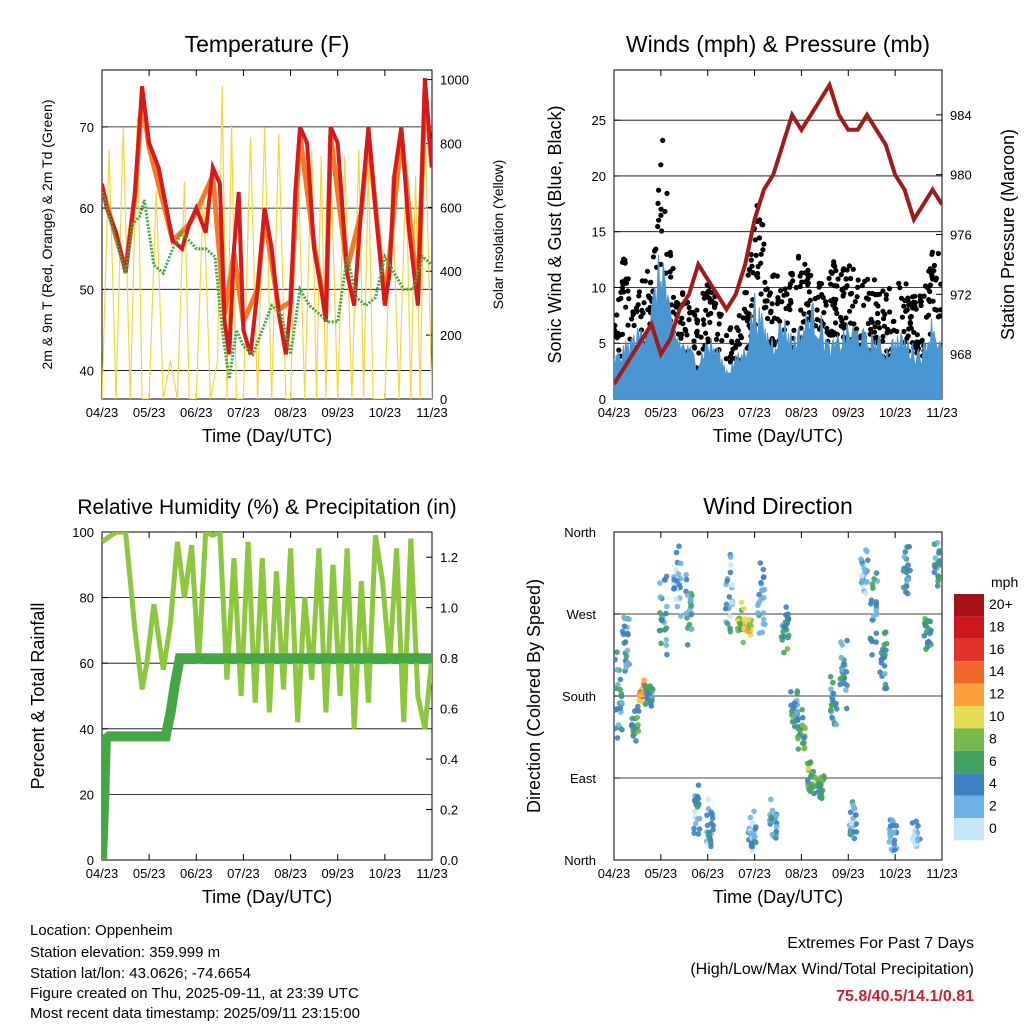 The image size is (1024, 1024). I want to click on x-tick-label: 04/23, so click(102, 412).